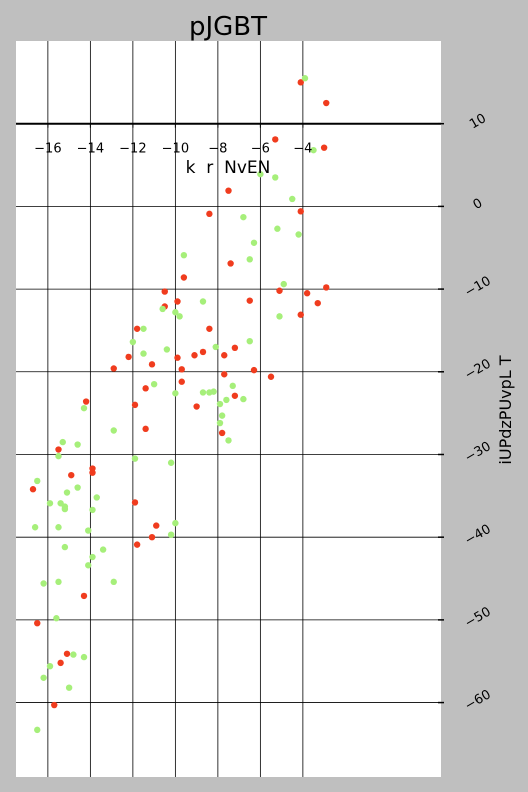  Describe the element at coordinates (505, 409) in the screenshot. I see `y-axis-label: iUPdzPUvpL T` at that location.